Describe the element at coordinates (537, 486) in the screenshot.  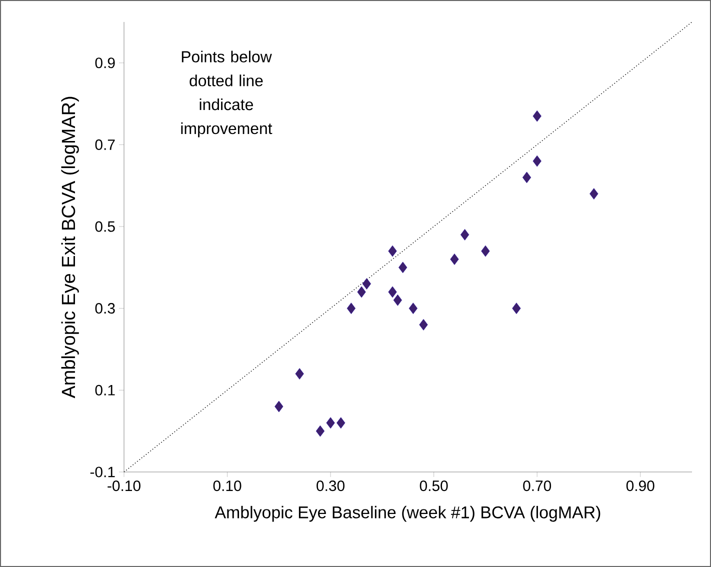
I see `x-tick-label: 0.70` at that location.